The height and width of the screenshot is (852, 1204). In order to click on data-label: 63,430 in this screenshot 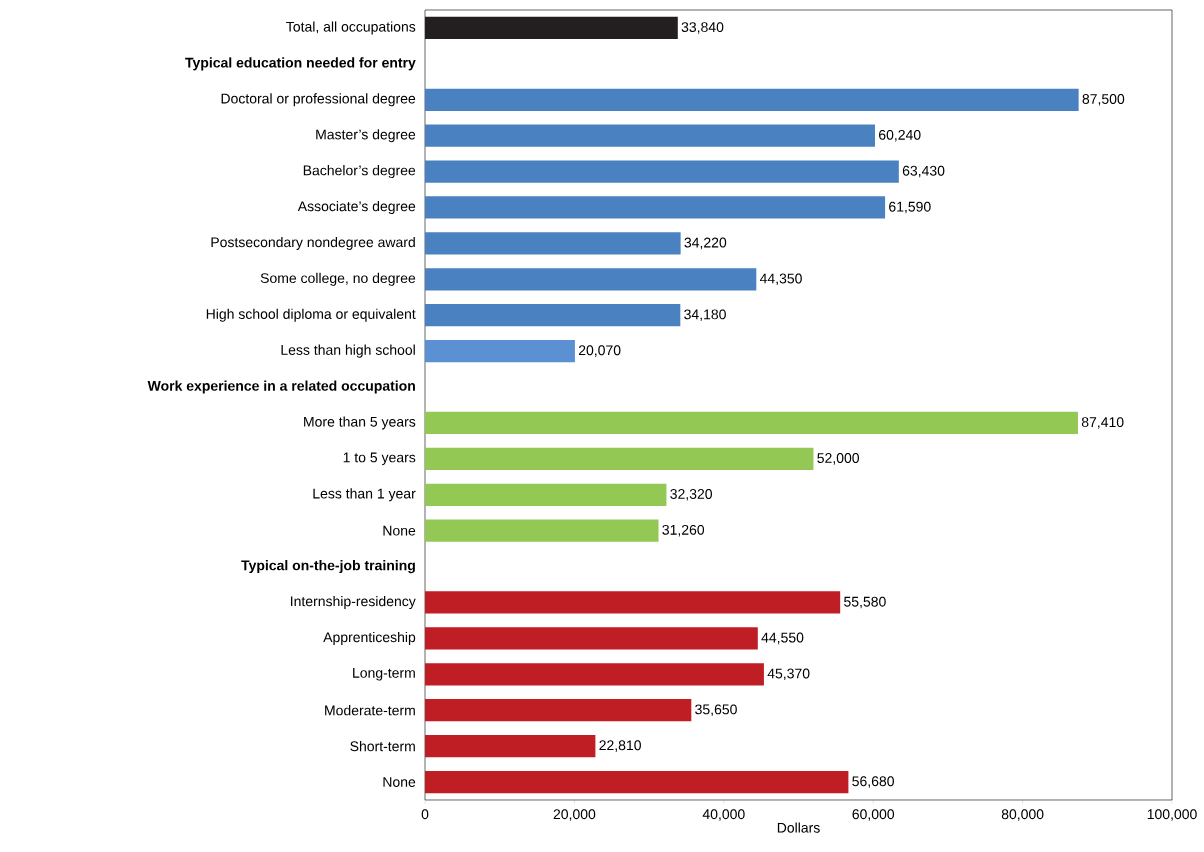, I will do `click(923, 171)`.